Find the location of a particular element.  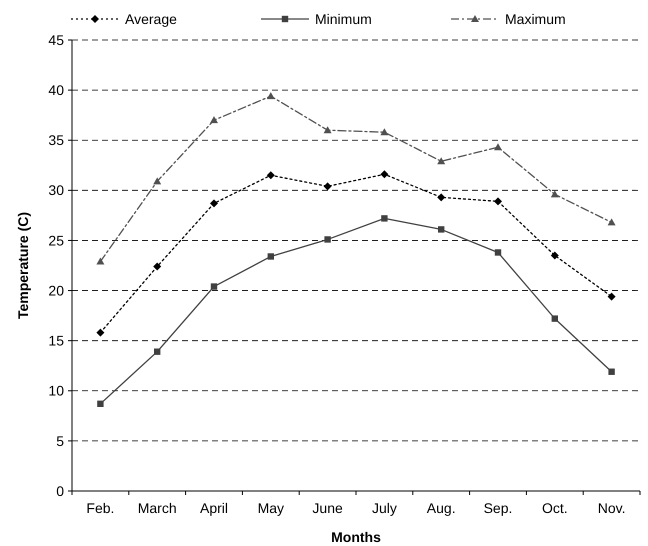

x-tick-label: Nov. is located at coordinates (612, 508).